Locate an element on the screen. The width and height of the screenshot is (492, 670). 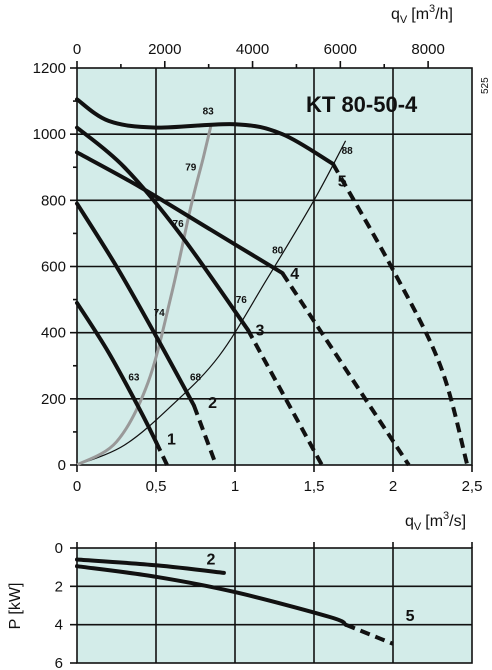
chart-title: KT 80-50-4 is located at coordinates (362, 104).